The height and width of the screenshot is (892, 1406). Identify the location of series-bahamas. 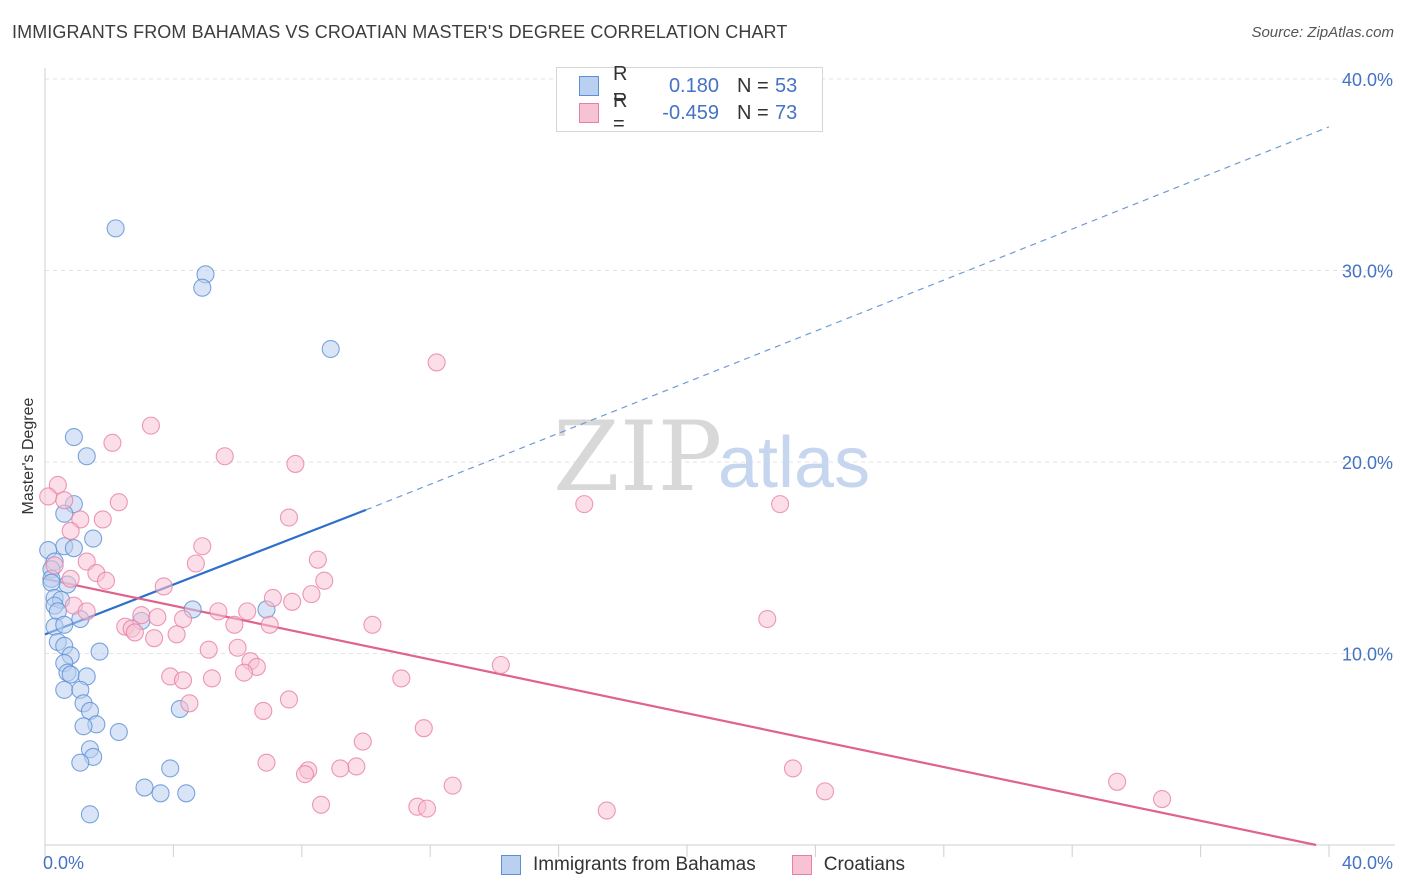
(189, 521).